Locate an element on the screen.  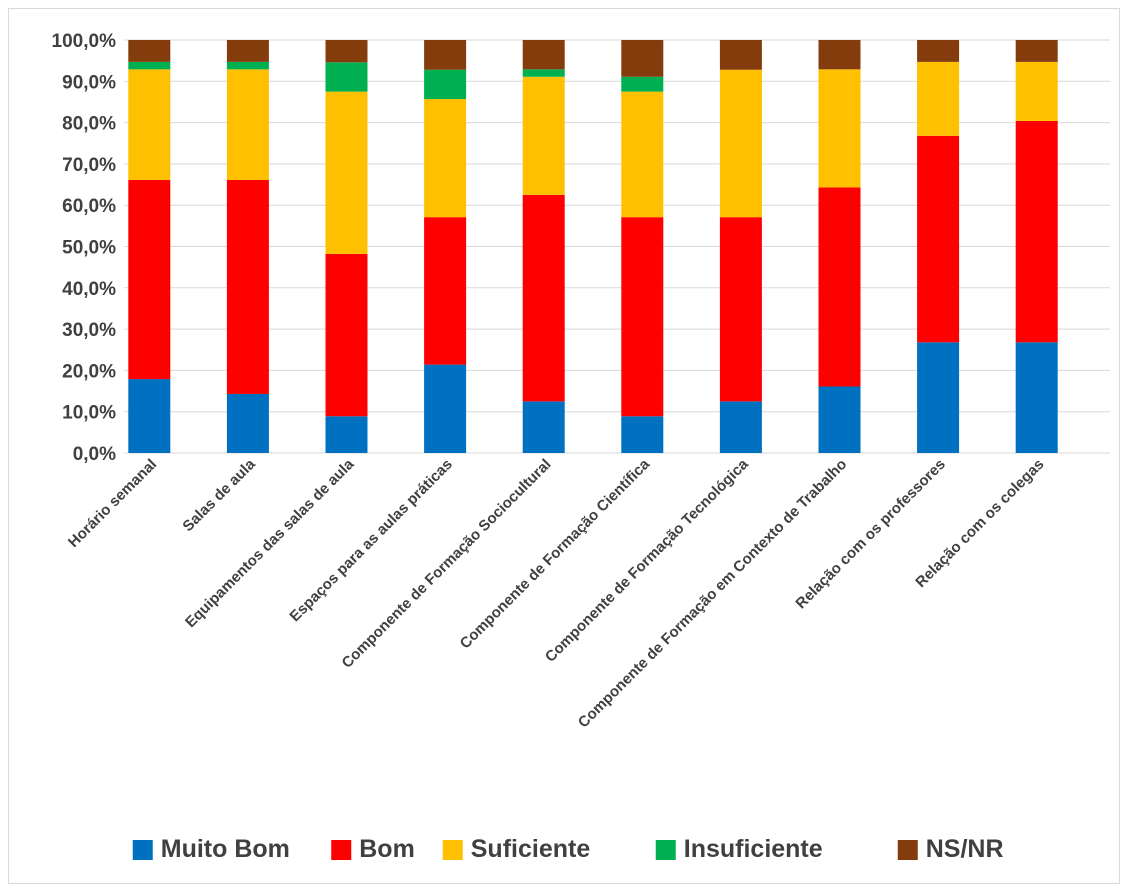
legend-swatch-muito-bom is located at coordinates (142, 850).